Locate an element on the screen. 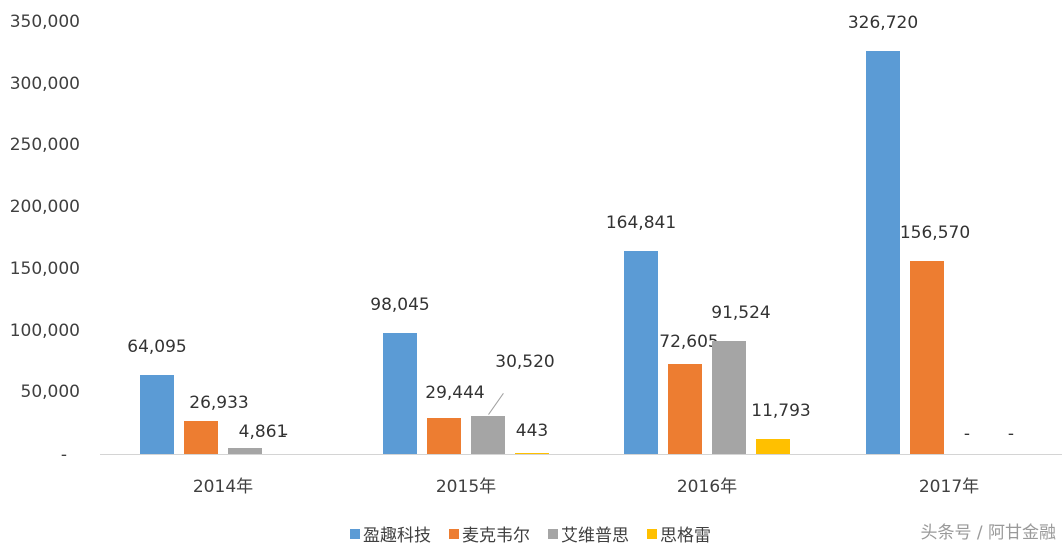 The height and width of the screenshot is (548, 1062). legend-item: 思格雷 is located at coordinates (679, 533).